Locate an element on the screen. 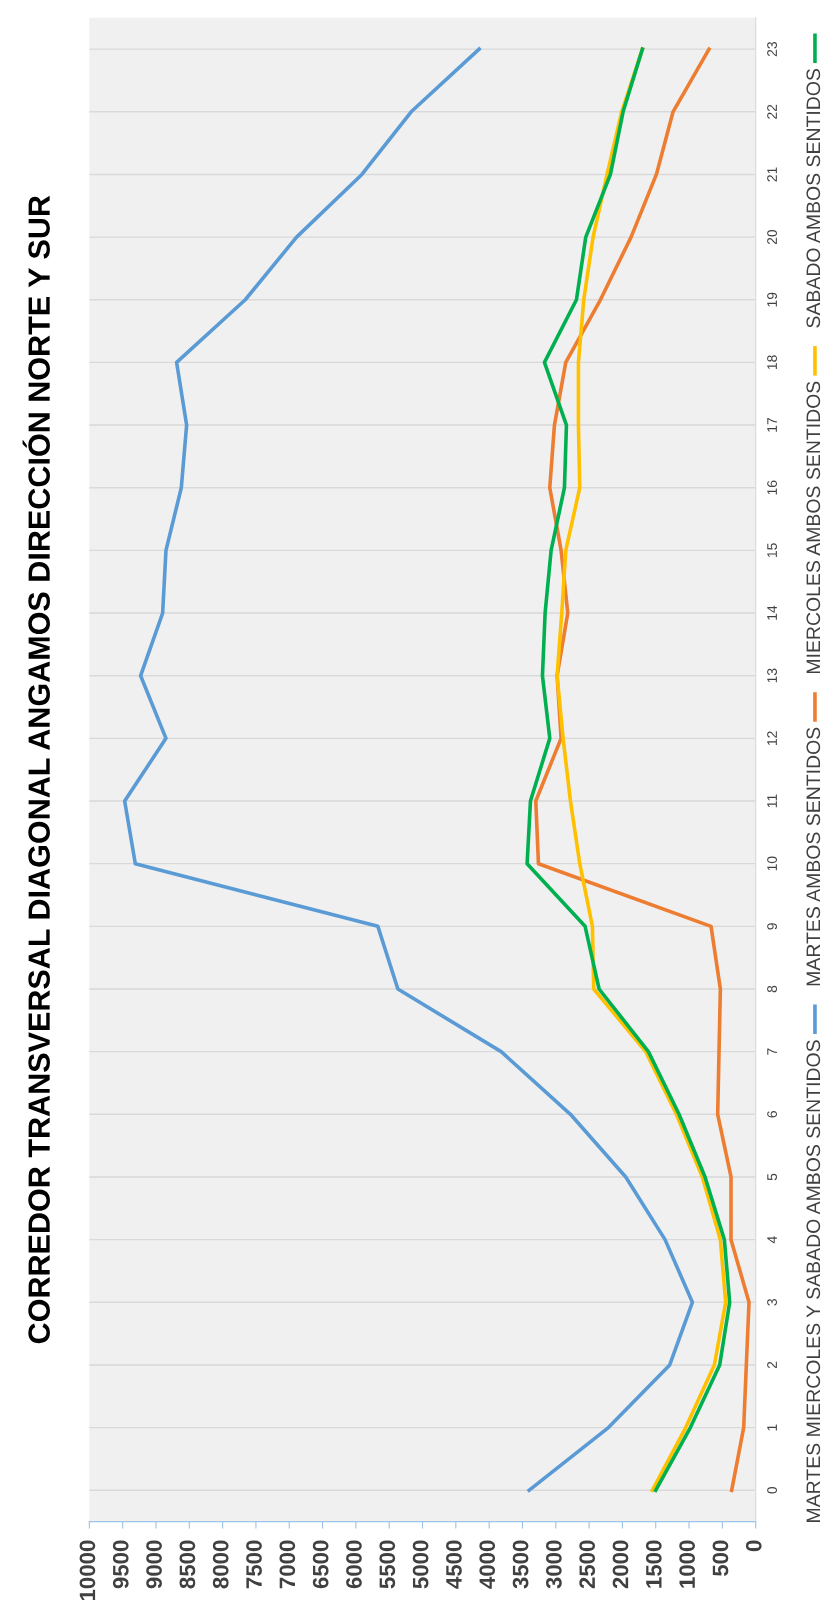 This screenshot has height=1617, width=835. x-tick-label: 1000 is located at coordinates (687, 1564).